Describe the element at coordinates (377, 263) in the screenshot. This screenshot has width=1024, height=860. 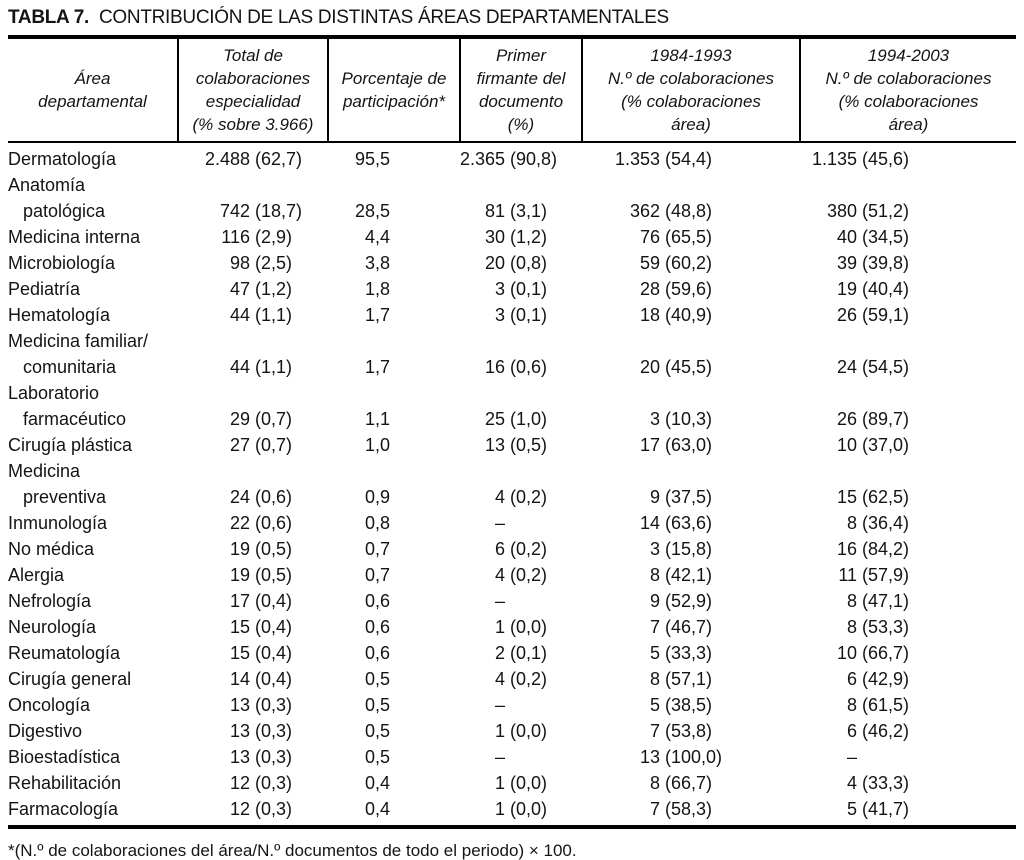
I see `cell-participacion: 3,8` at that location.